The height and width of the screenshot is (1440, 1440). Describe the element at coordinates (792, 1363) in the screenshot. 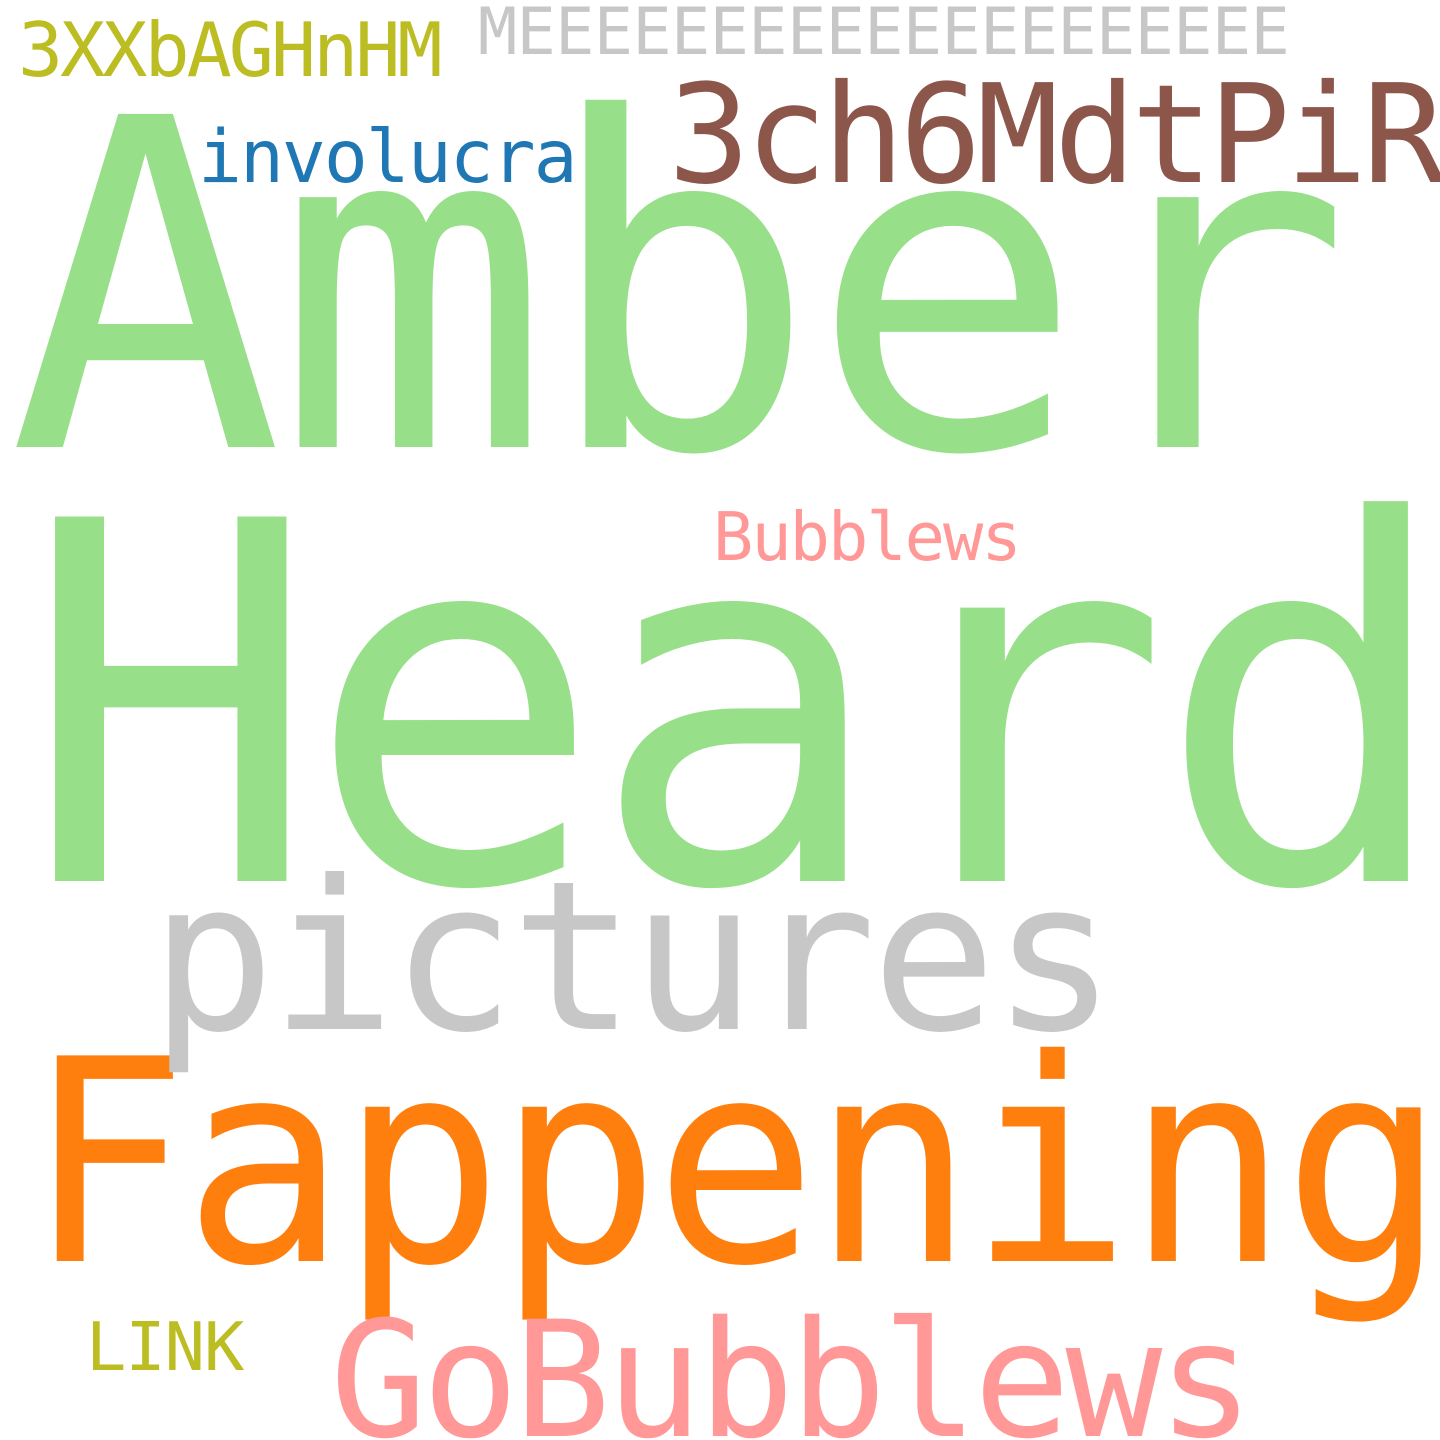

I see `word-gobubblews: GoBubblews` at that location.